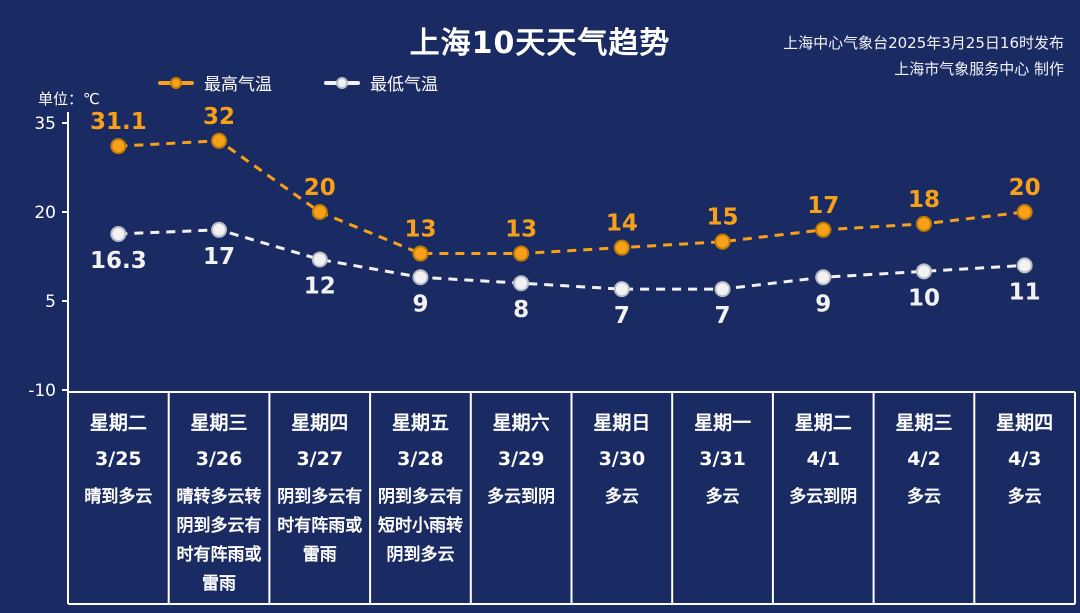 Image resolution: width=1080 pixels, height=613 pixels. I want to click on day-date: 4/3, so click(1024, 459).